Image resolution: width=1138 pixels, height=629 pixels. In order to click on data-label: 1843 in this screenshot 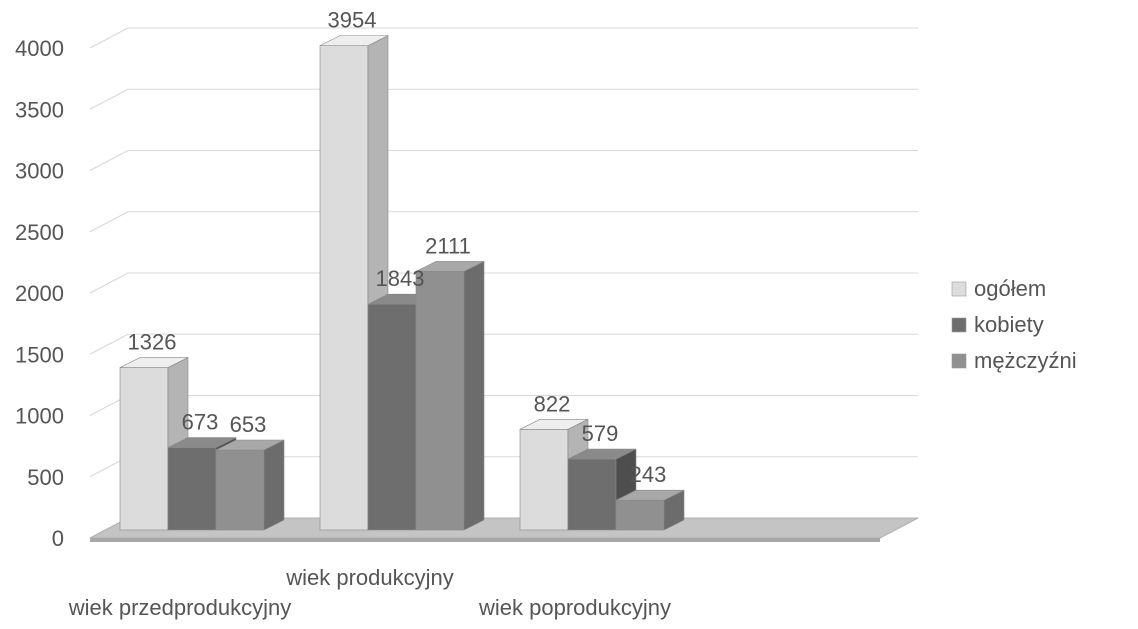, I will do `click(400, 278)`.